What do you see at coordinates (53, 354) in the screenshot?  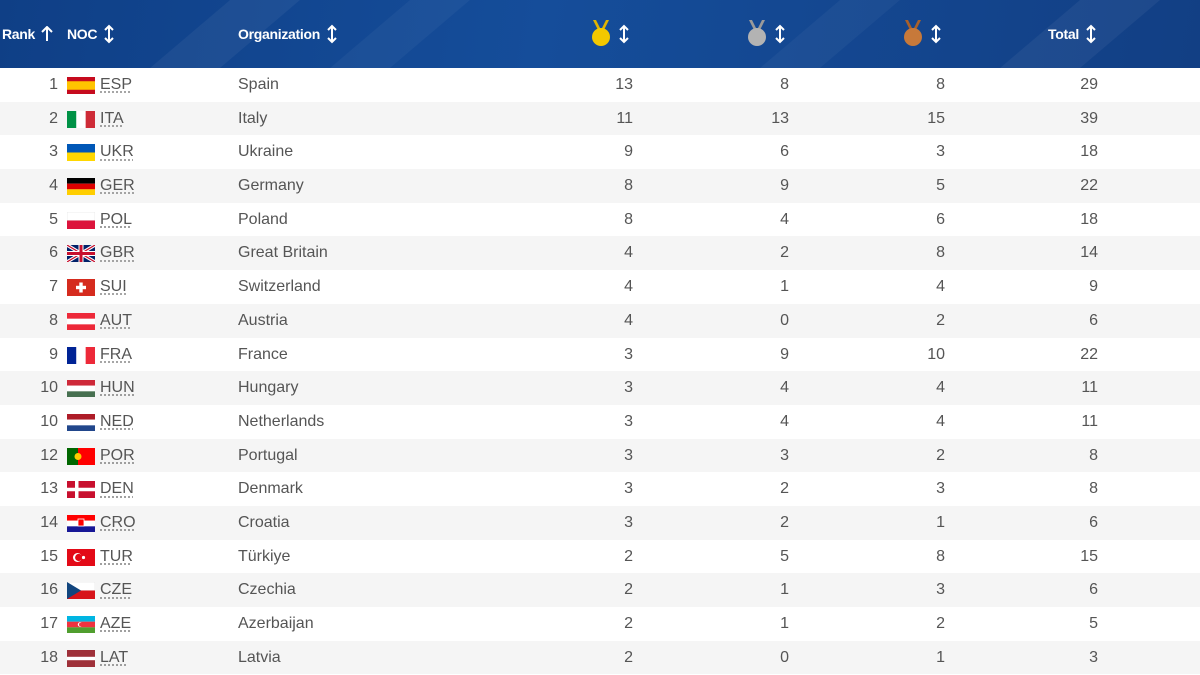 I see `rank-value: 9` at bounding box center [53, 354].